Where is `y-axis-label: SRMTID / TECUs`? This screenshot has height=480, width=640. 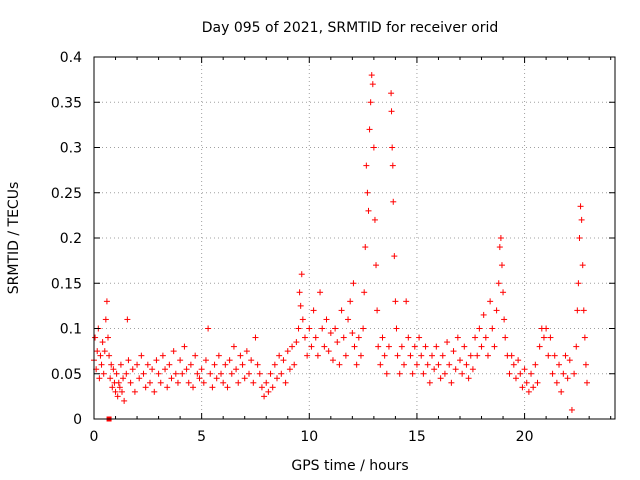 y-axis-label: SRMTID / TECUs is located at coordinates (14, 238).